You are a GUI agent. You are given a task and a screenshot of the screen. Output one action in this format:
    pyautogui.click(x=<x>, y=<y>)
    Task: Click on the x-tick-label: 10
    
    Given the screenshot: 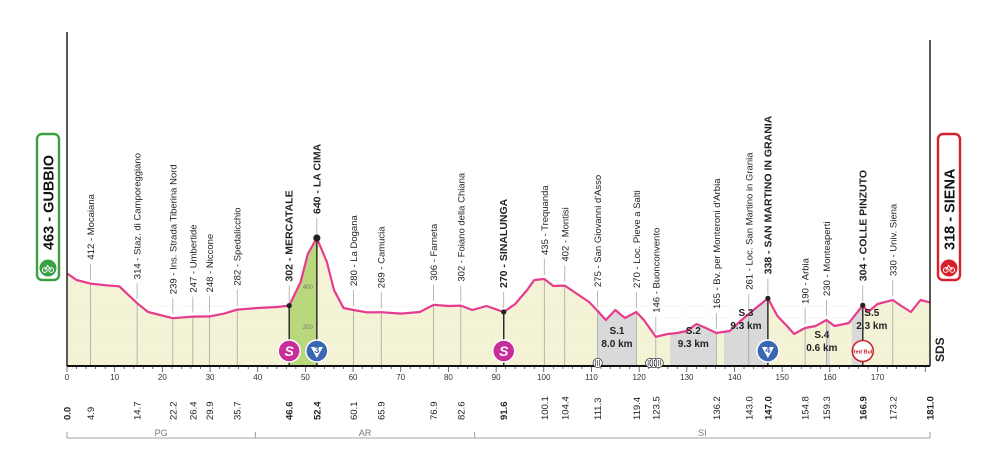 What is the action you would take?
    pyautogui.click(x=114, y=377)
    